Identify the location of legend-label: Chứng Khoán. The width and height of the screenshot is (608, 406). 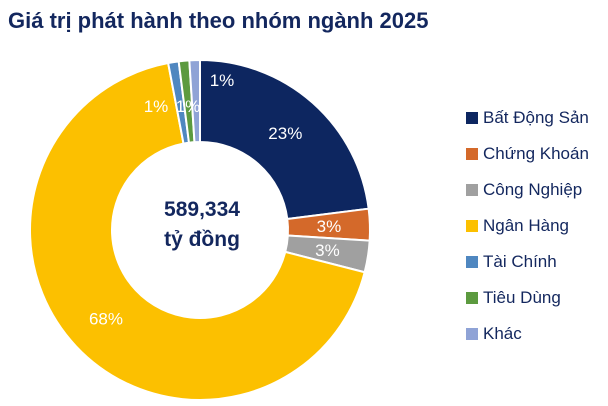
(536, 153).